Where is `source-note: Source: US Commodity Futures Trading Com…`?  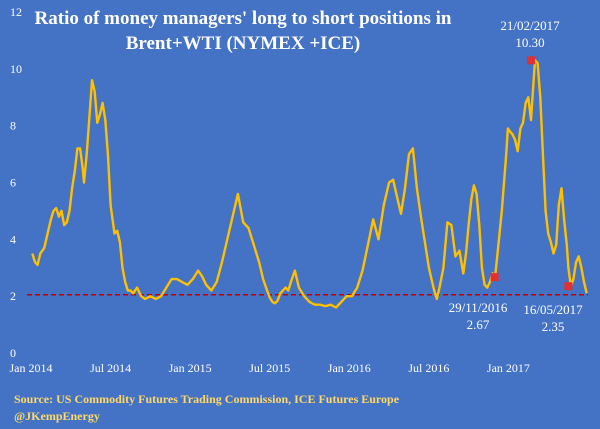
source-note: Source: US Commodity Futures Trading Com… is located at coordinates (207, 399).